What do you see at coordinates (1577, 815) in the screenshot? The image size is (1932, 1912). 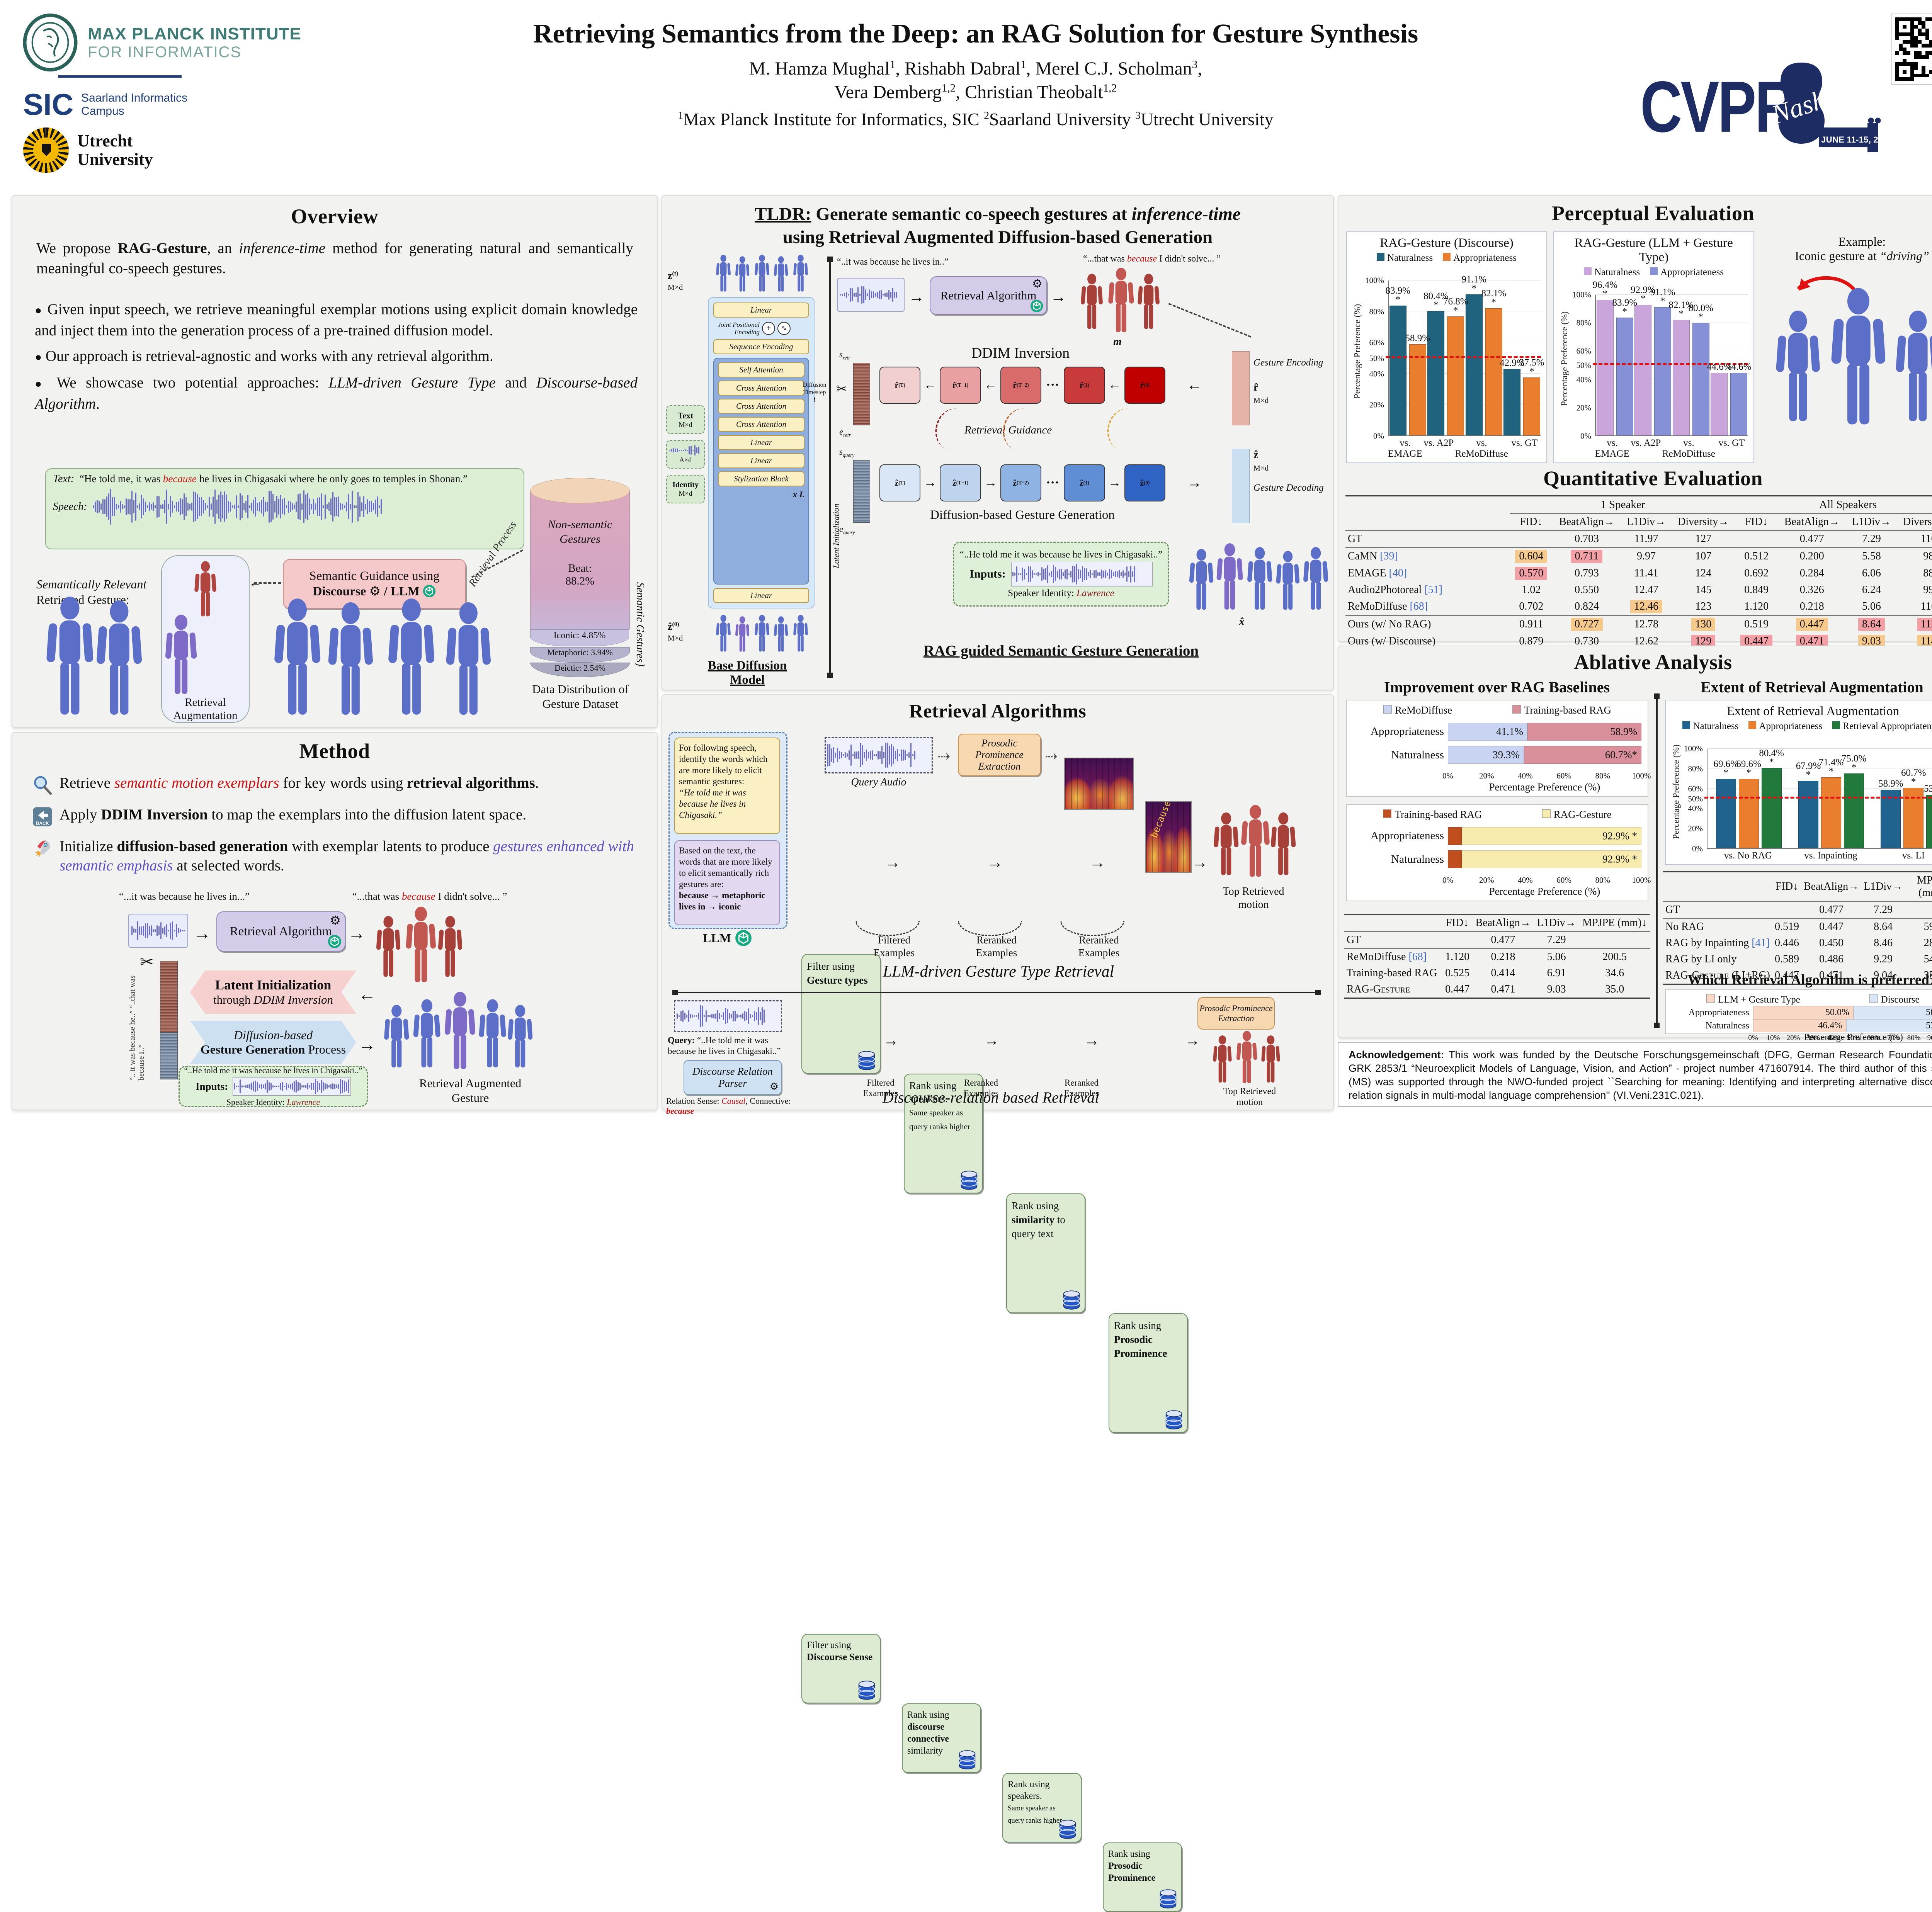 I see `legend-item: RAG-Gesture` at bounding box center [1577, 815].